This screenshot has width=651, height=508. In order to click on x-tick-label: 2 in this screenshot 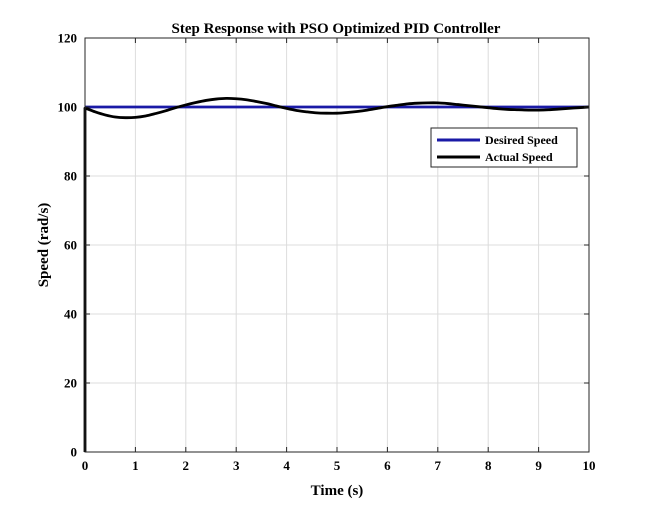, I will do `click(186, 465)`.